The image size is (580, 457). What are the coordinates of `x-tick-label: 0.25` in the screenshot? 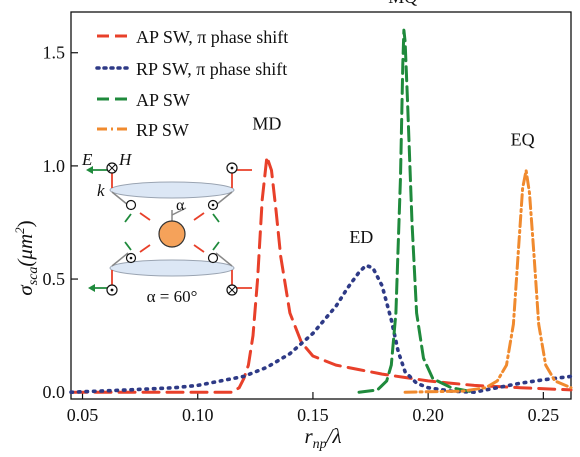 It's located at (544, 415).